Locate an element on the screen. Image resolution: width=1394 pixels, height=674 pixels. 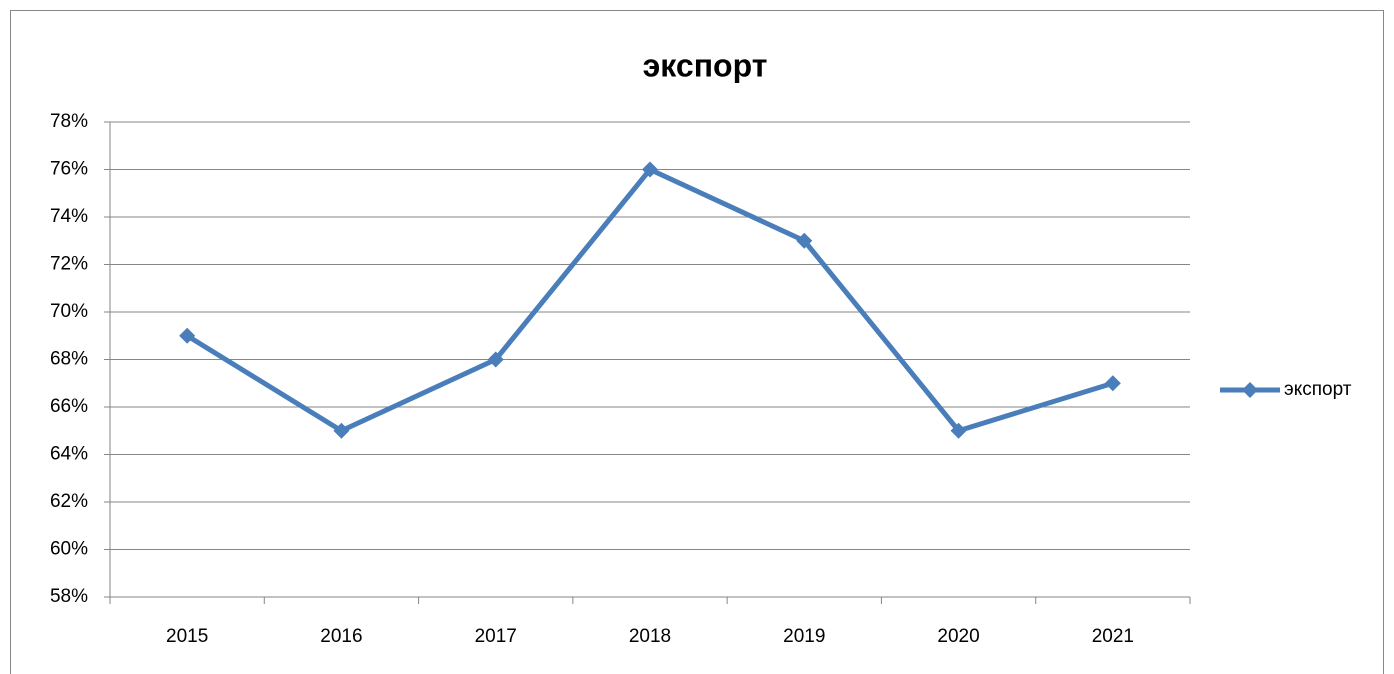
x-tick-label: 2020 is located at coordinates (958, 636).